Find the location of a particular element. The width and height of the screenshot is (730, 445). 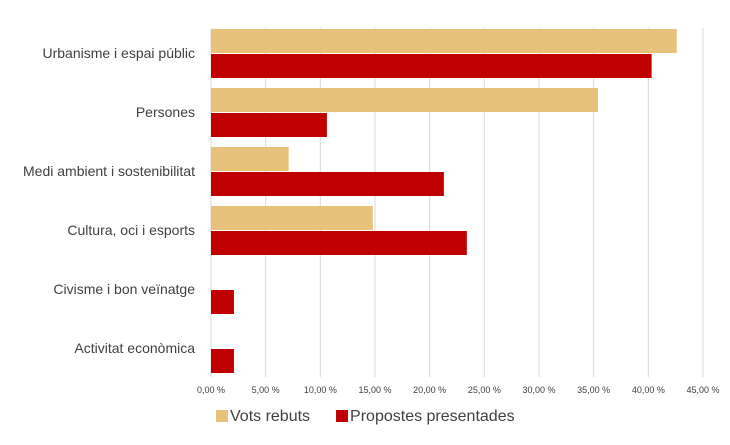

x-tick-label-0: 0,00 % is located at coordinates (211, 390).